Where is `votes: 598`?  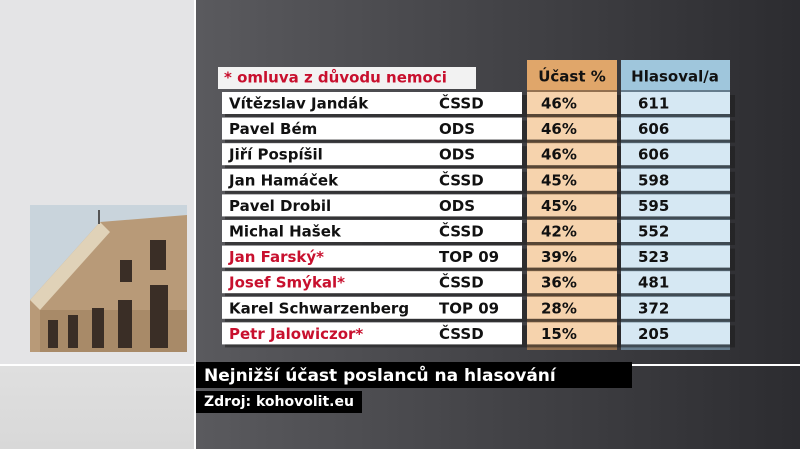 votes: 598 is located at coordinates (653, 180).